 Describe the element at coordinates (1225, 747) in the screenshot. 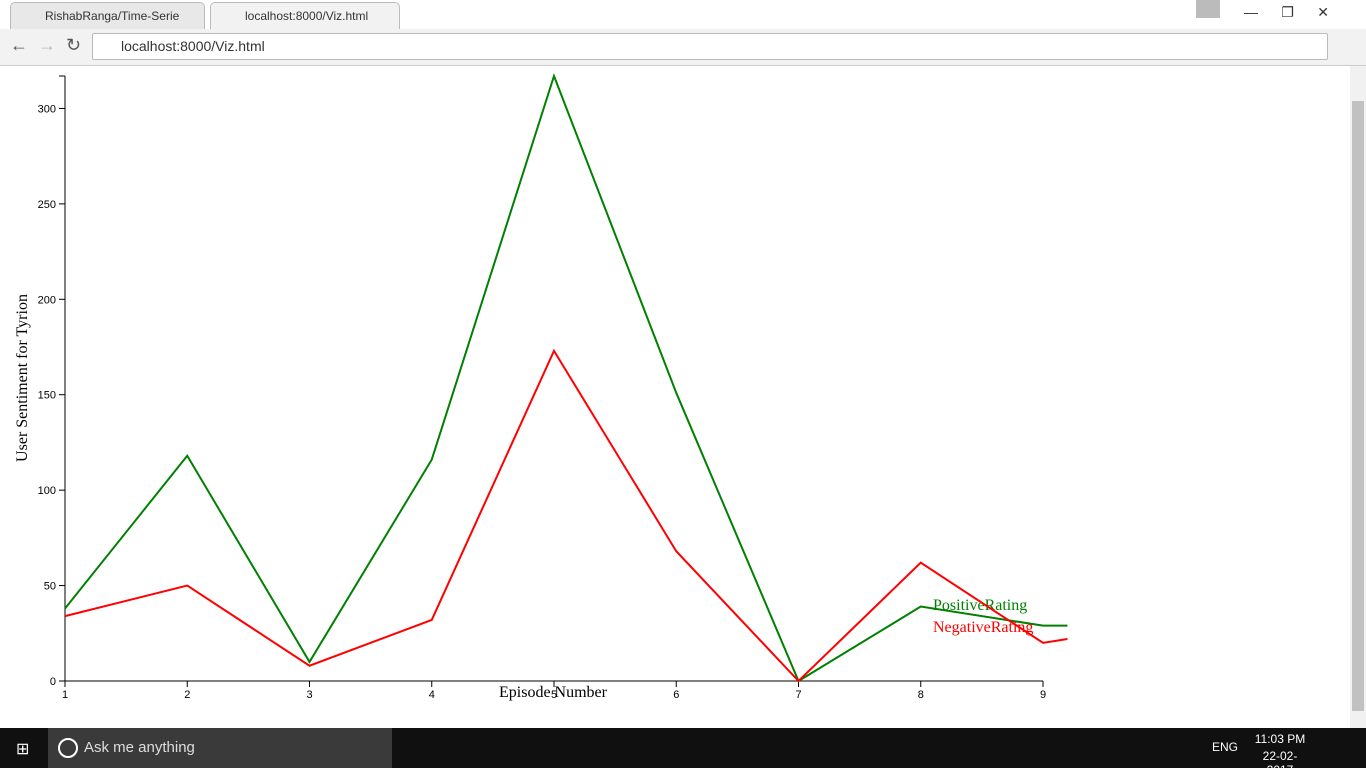

I see `language: ENG` at that location.